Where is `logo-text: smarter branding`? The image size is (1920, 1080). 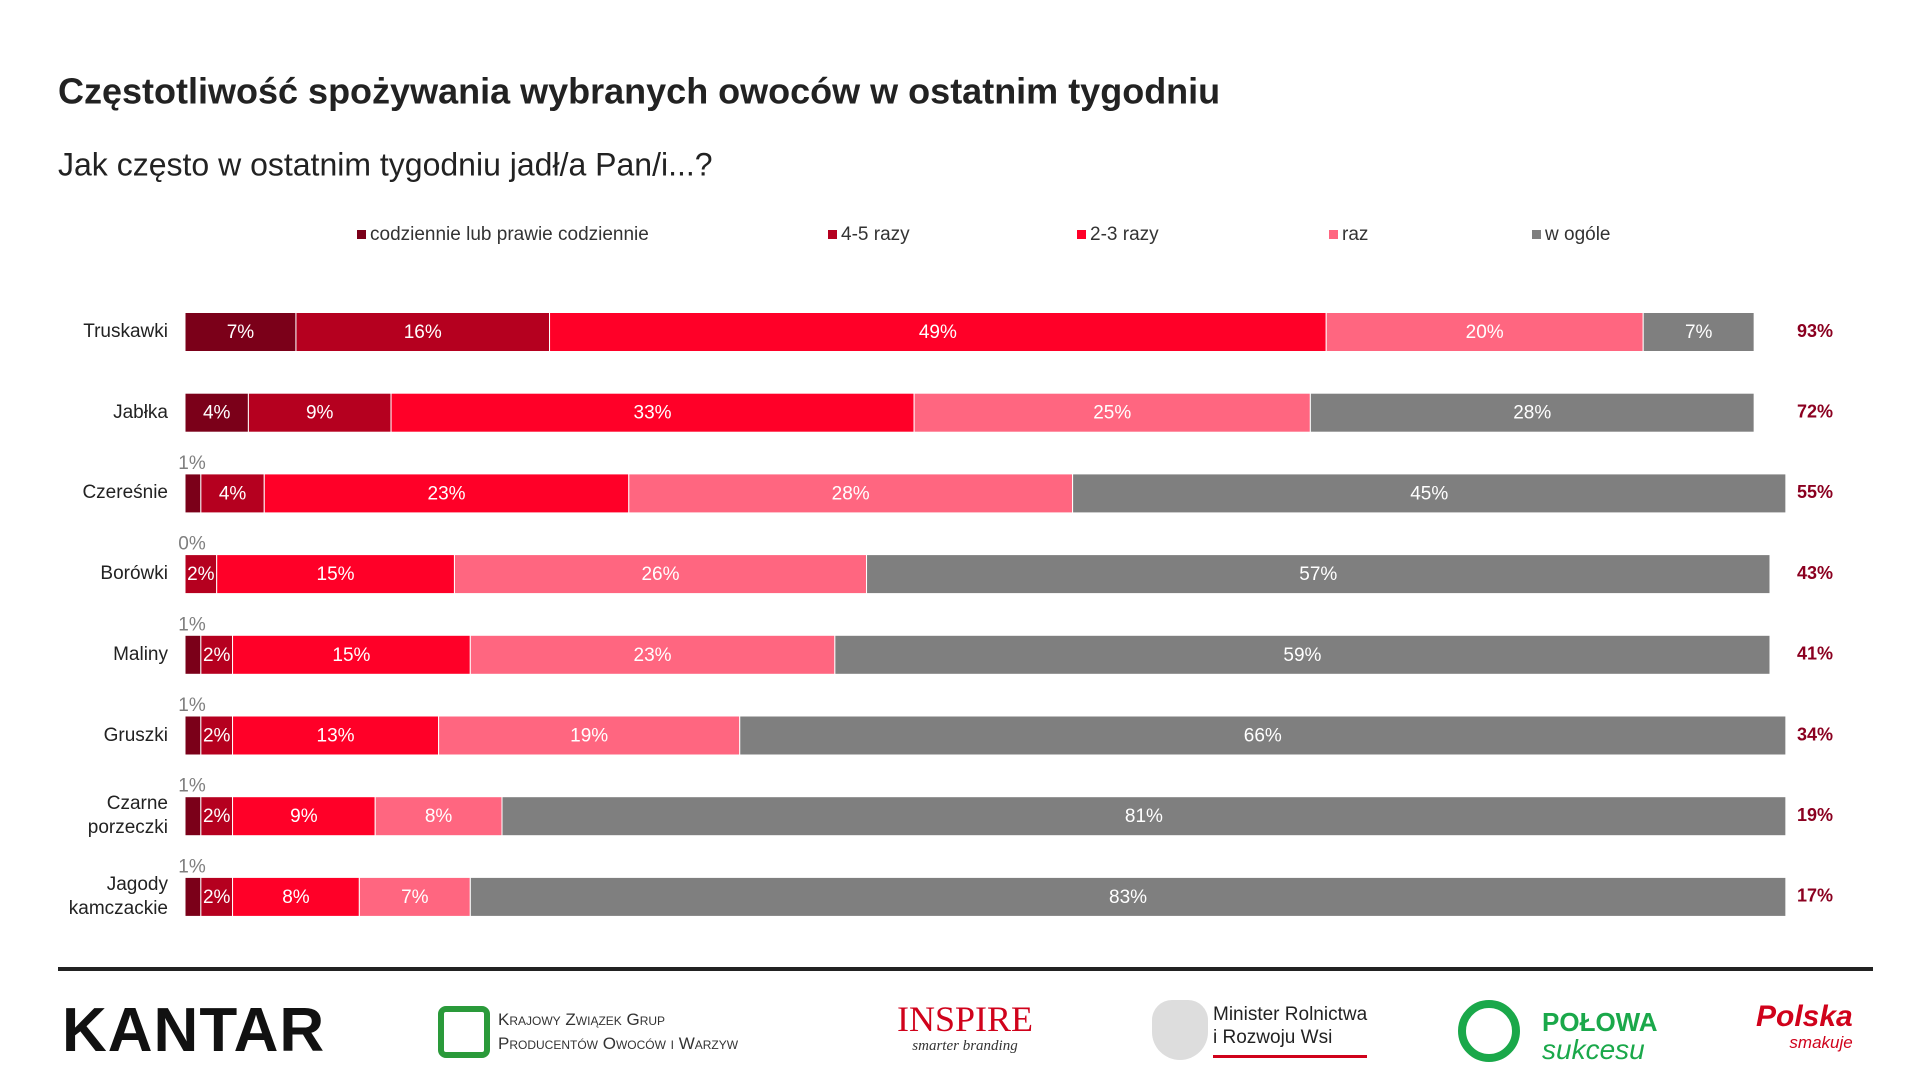 logo-text: smarter branding is located at coordinates (965, 1046).